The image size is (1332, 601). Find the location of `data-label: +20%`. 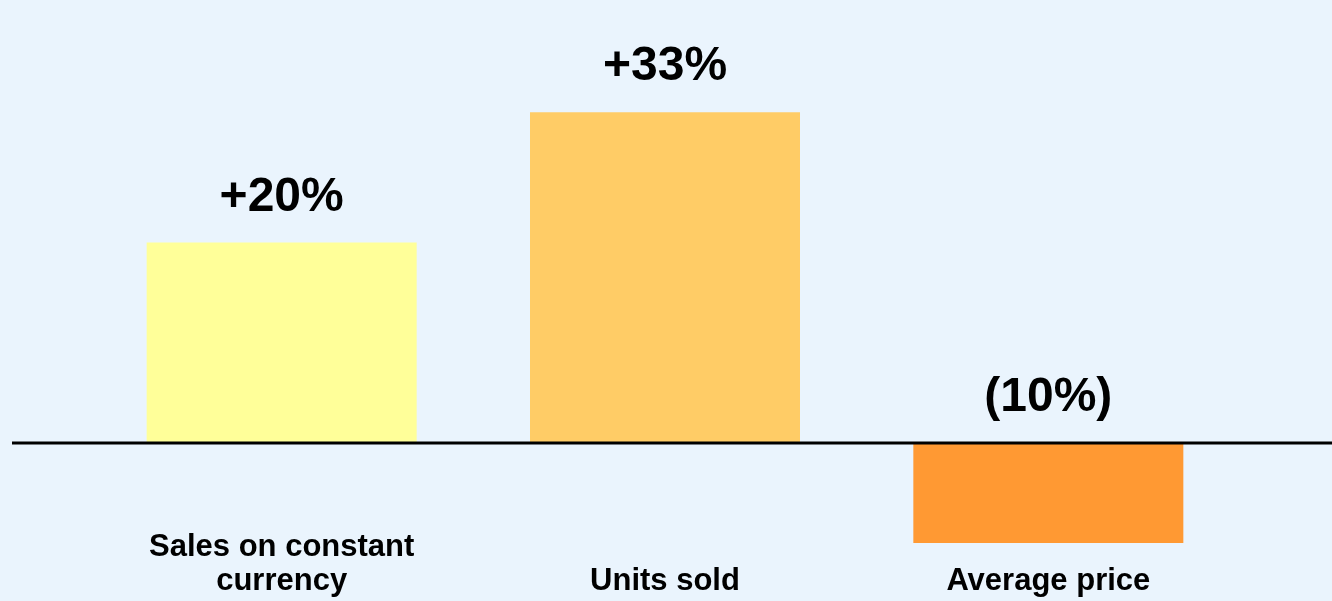

data-label: +20% is located at coordinates (281, 194).